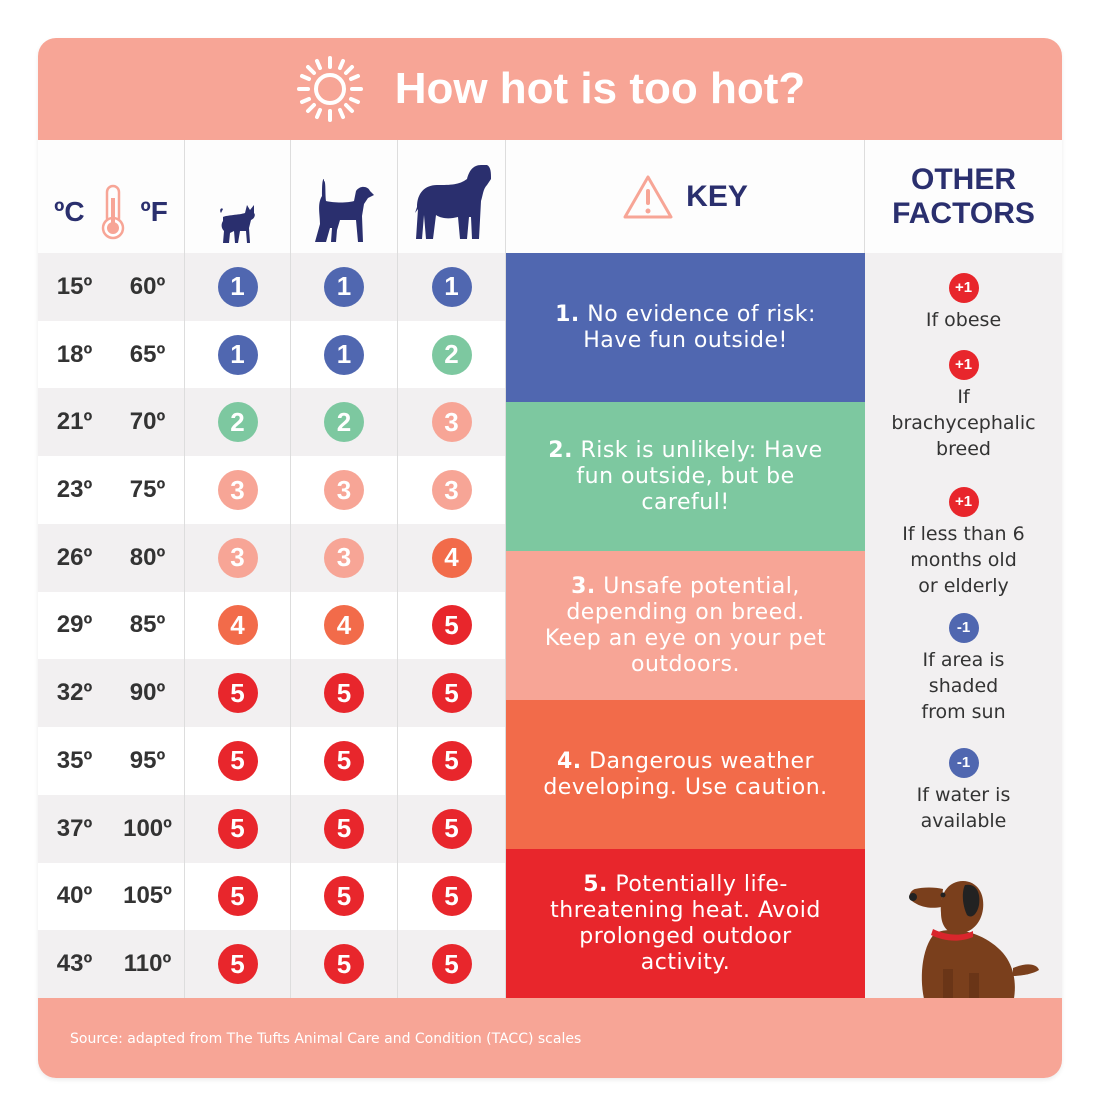 This screenshot has width=1107, height=1114. What do you see at coordinates (963, 406) in the screenshot?
I see `other-factor-item: +1 If brachycephalic breed` at bounding box center [963, 406].